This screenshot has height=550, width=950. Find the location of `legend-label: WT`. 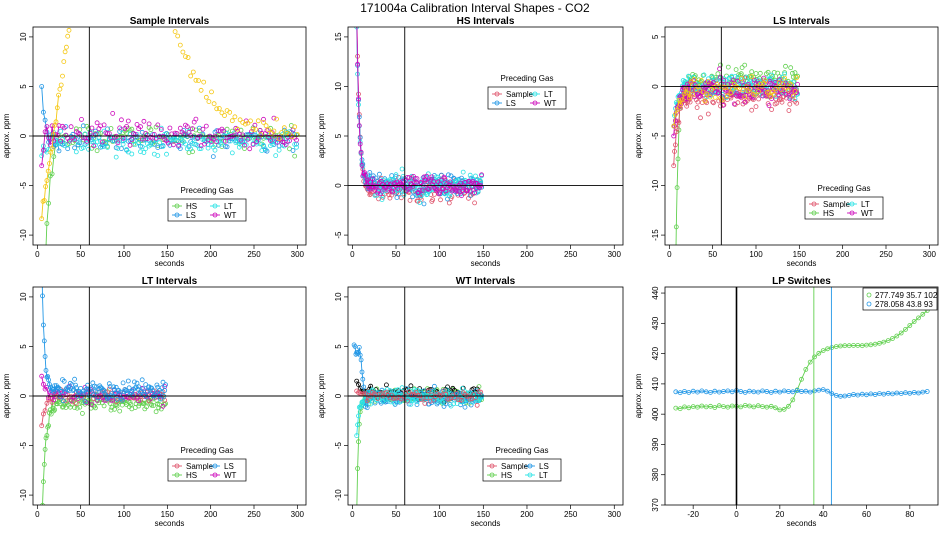

legend-label: WT is located at coordinates (550, 103).